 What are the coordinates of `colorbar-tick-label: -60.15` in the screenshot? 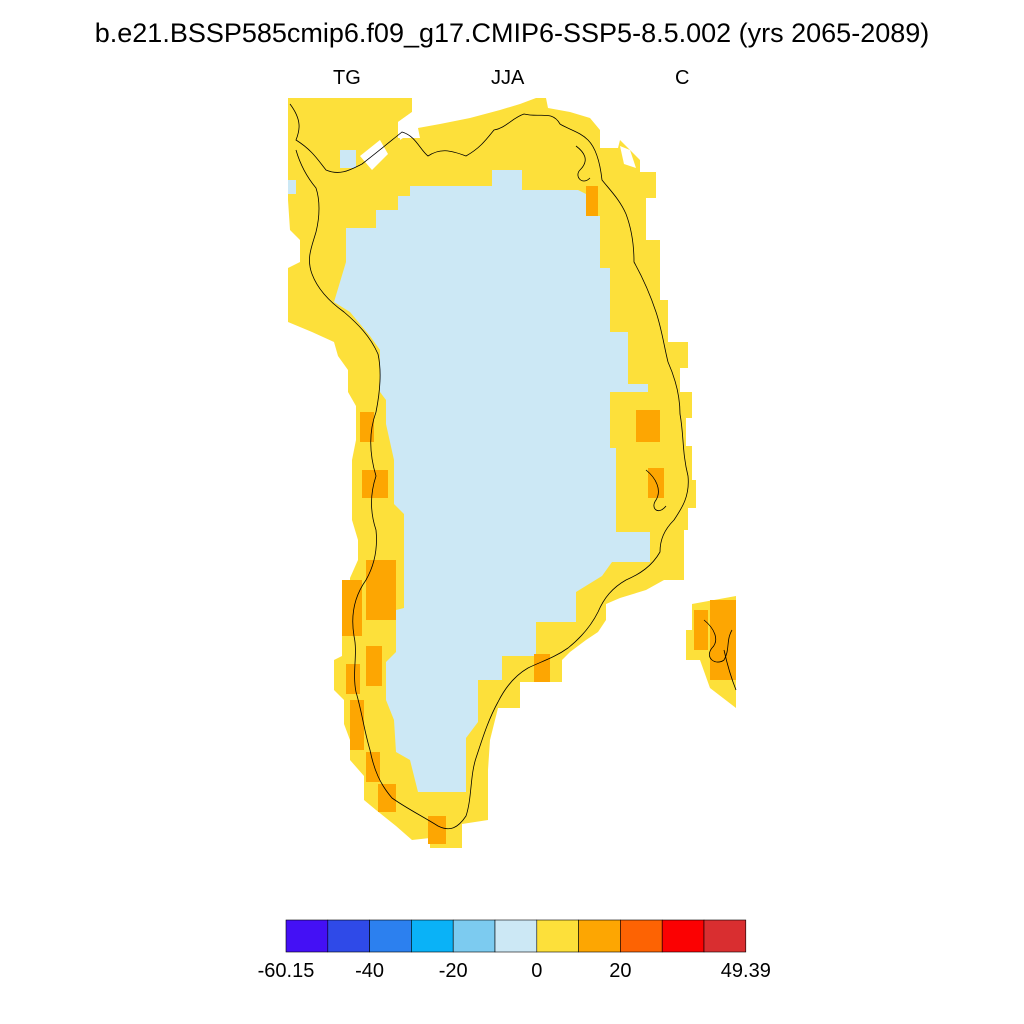 It's located at (286, 971).